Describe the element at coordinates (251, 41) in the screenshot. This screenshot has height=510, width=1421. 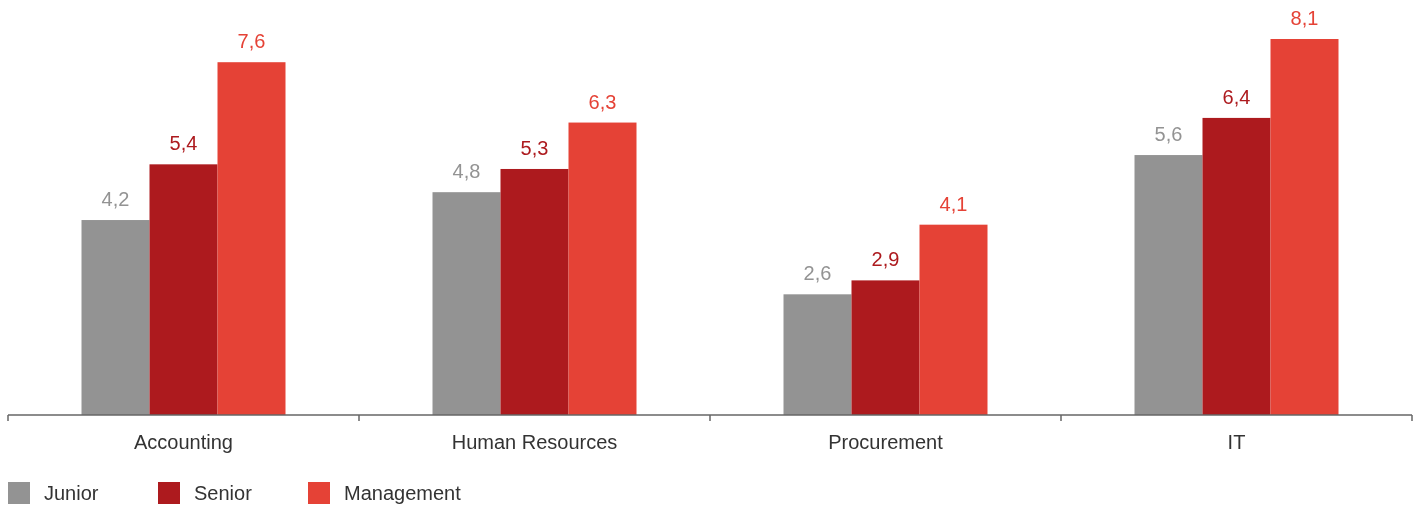
I see `data-label: 7,6` at that location.